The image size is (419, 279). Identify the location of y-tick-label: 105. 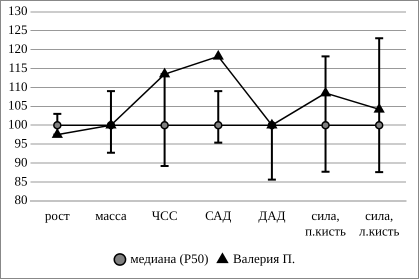
(18, 105).